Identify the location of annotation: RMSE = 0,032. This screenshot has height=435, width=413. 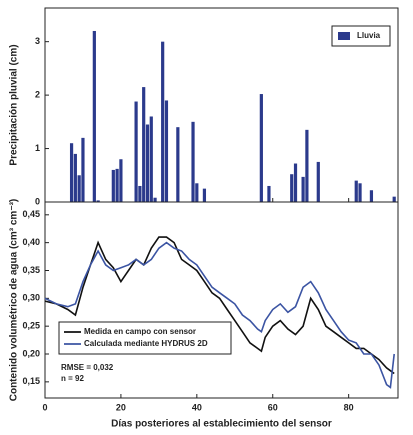
(87, 367).